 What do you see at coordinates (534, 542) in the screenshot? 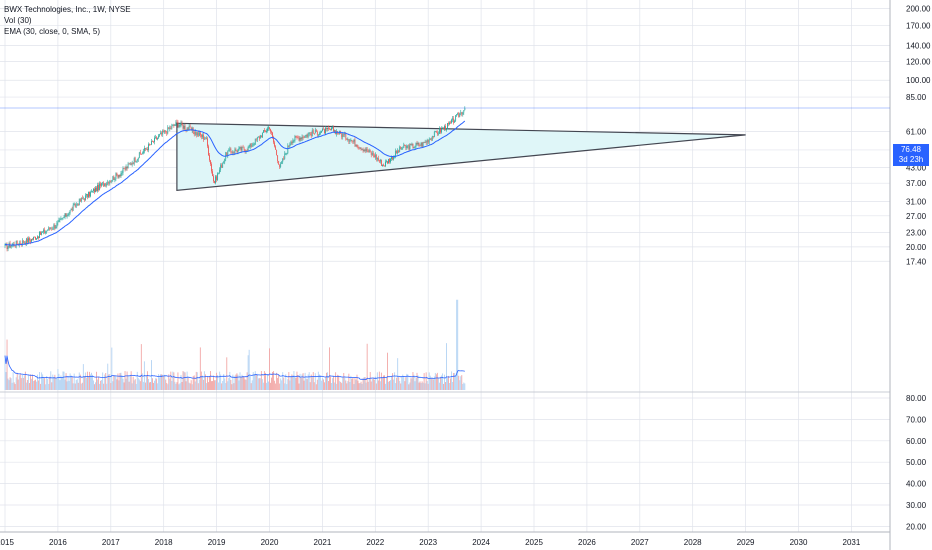
I see `time-tick-label: 2025` at bounding box center [534, 542].